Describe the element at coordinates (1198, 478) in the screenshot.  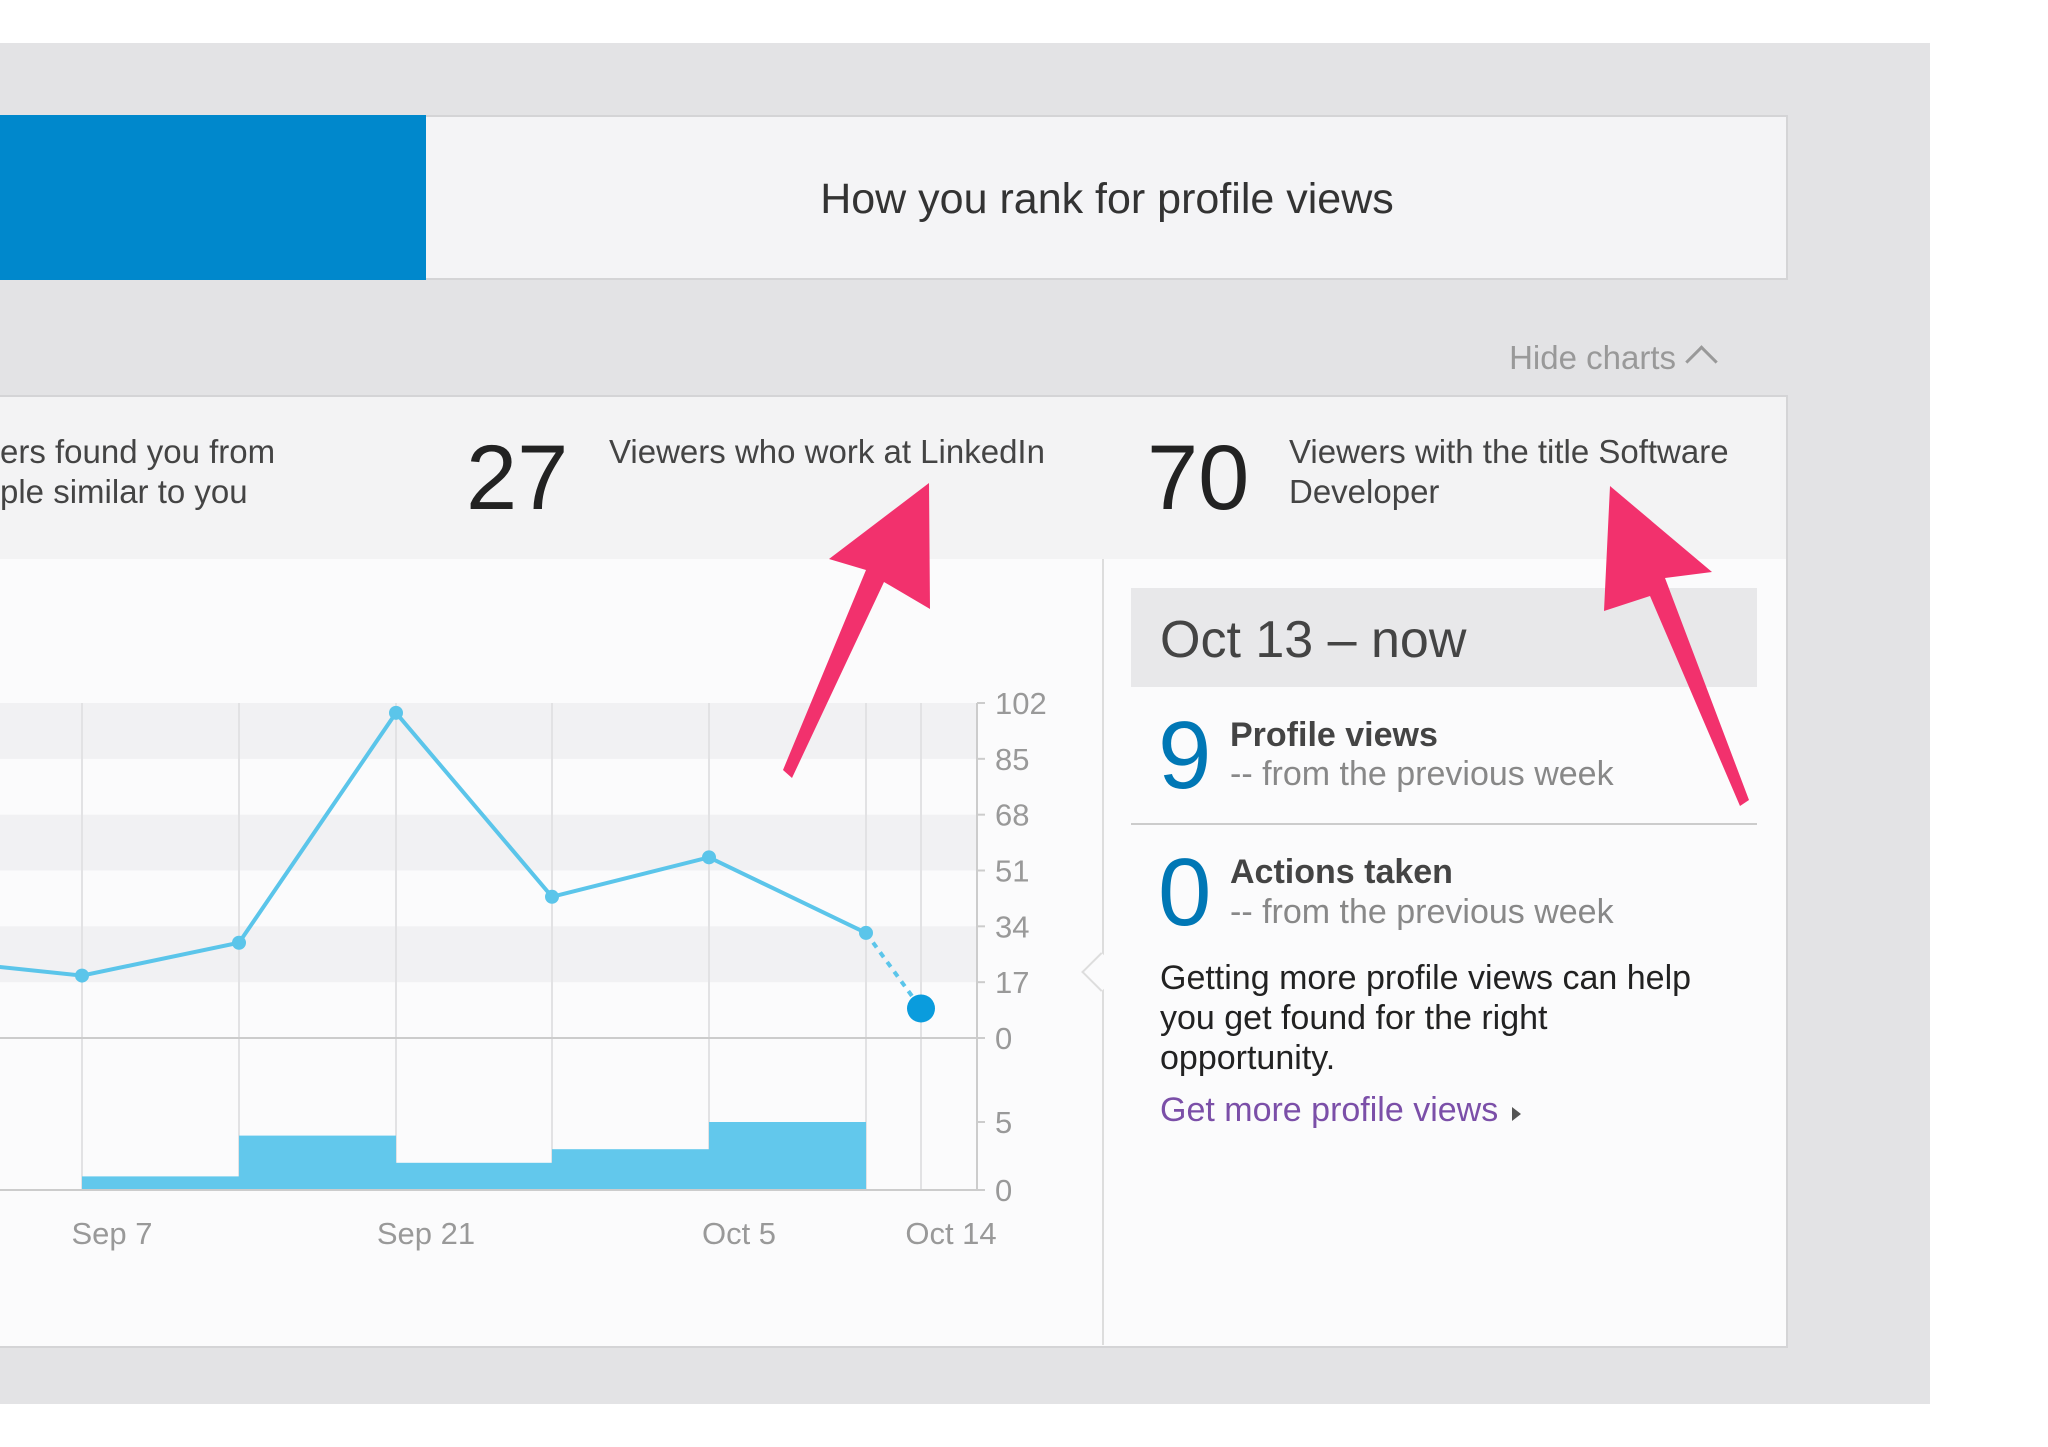
I see `stat-value: 70` at that location.